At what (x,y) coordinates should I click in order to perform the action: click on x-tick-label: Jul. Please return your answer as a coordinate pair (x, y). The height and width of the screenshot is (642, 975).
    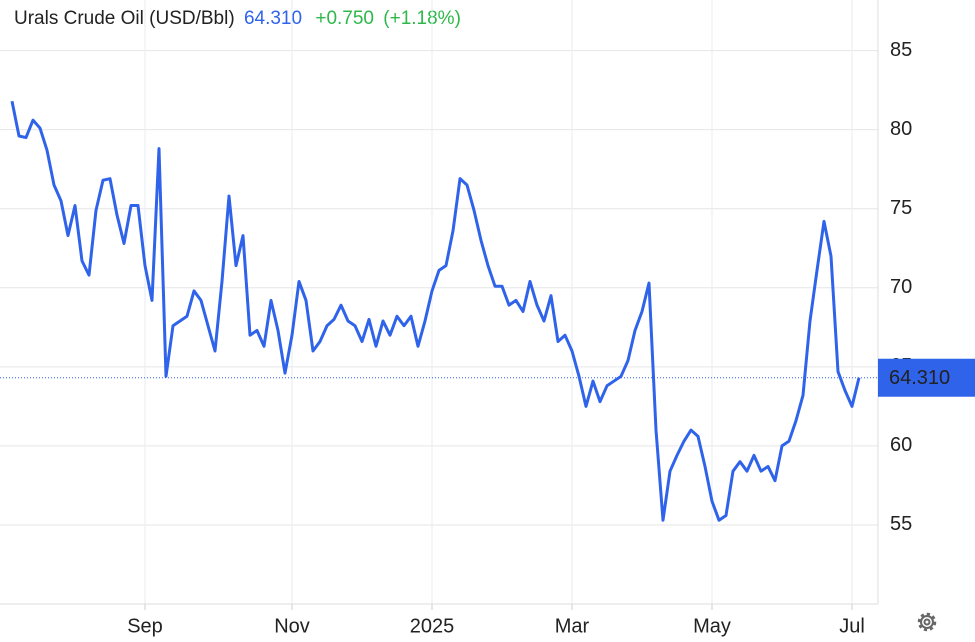
    Looking at the image, I should click on (852, 626).